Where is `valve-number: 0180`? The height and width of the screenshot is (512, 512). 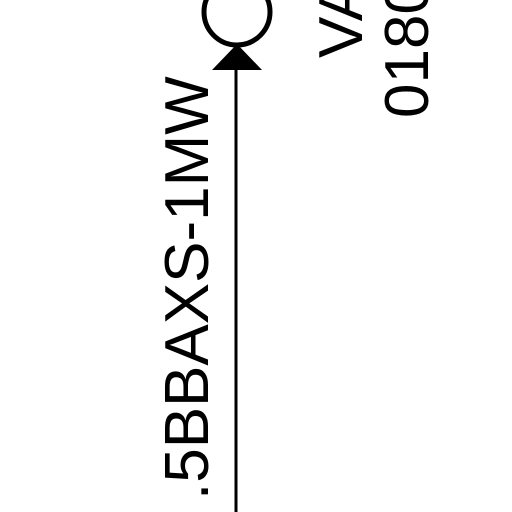 valve-number: 0180 is located at coordinates (407, 59).